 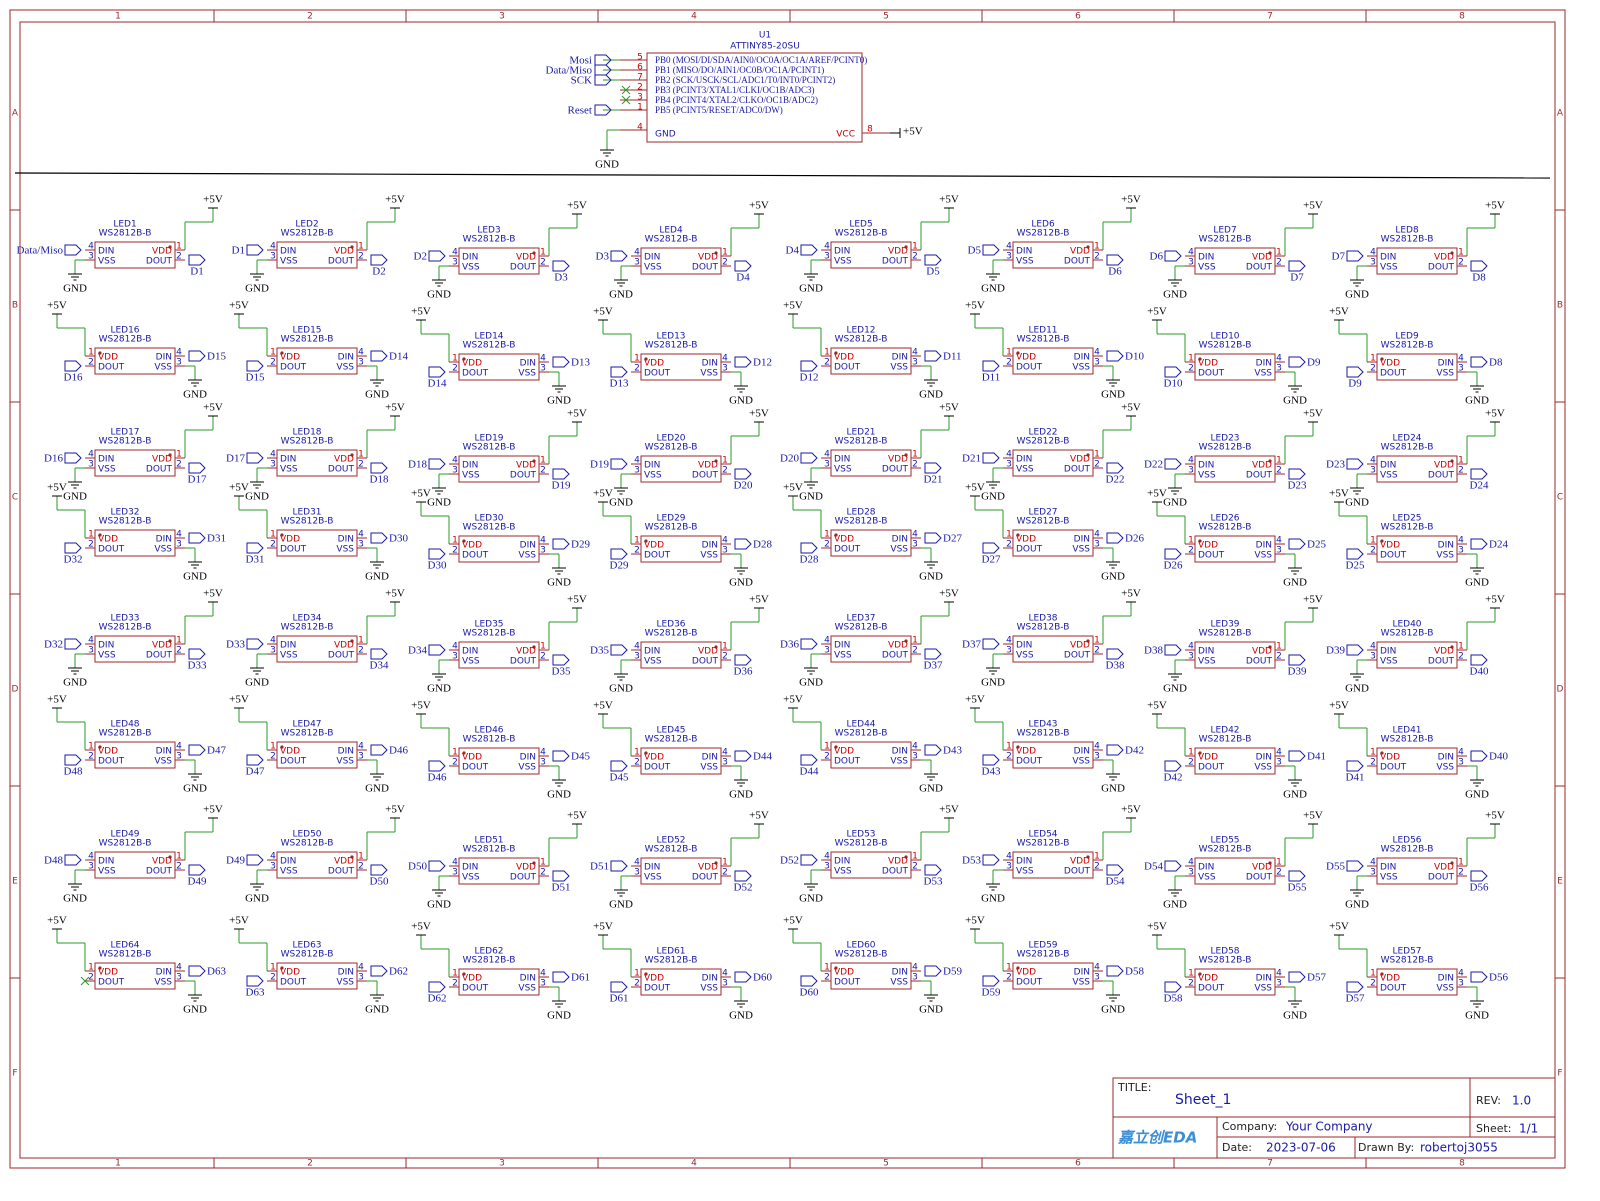 What do you see at coordinates (671, 231) in the screenshot?
I see `led-ref: LED4` at bounding box center [671, 231].